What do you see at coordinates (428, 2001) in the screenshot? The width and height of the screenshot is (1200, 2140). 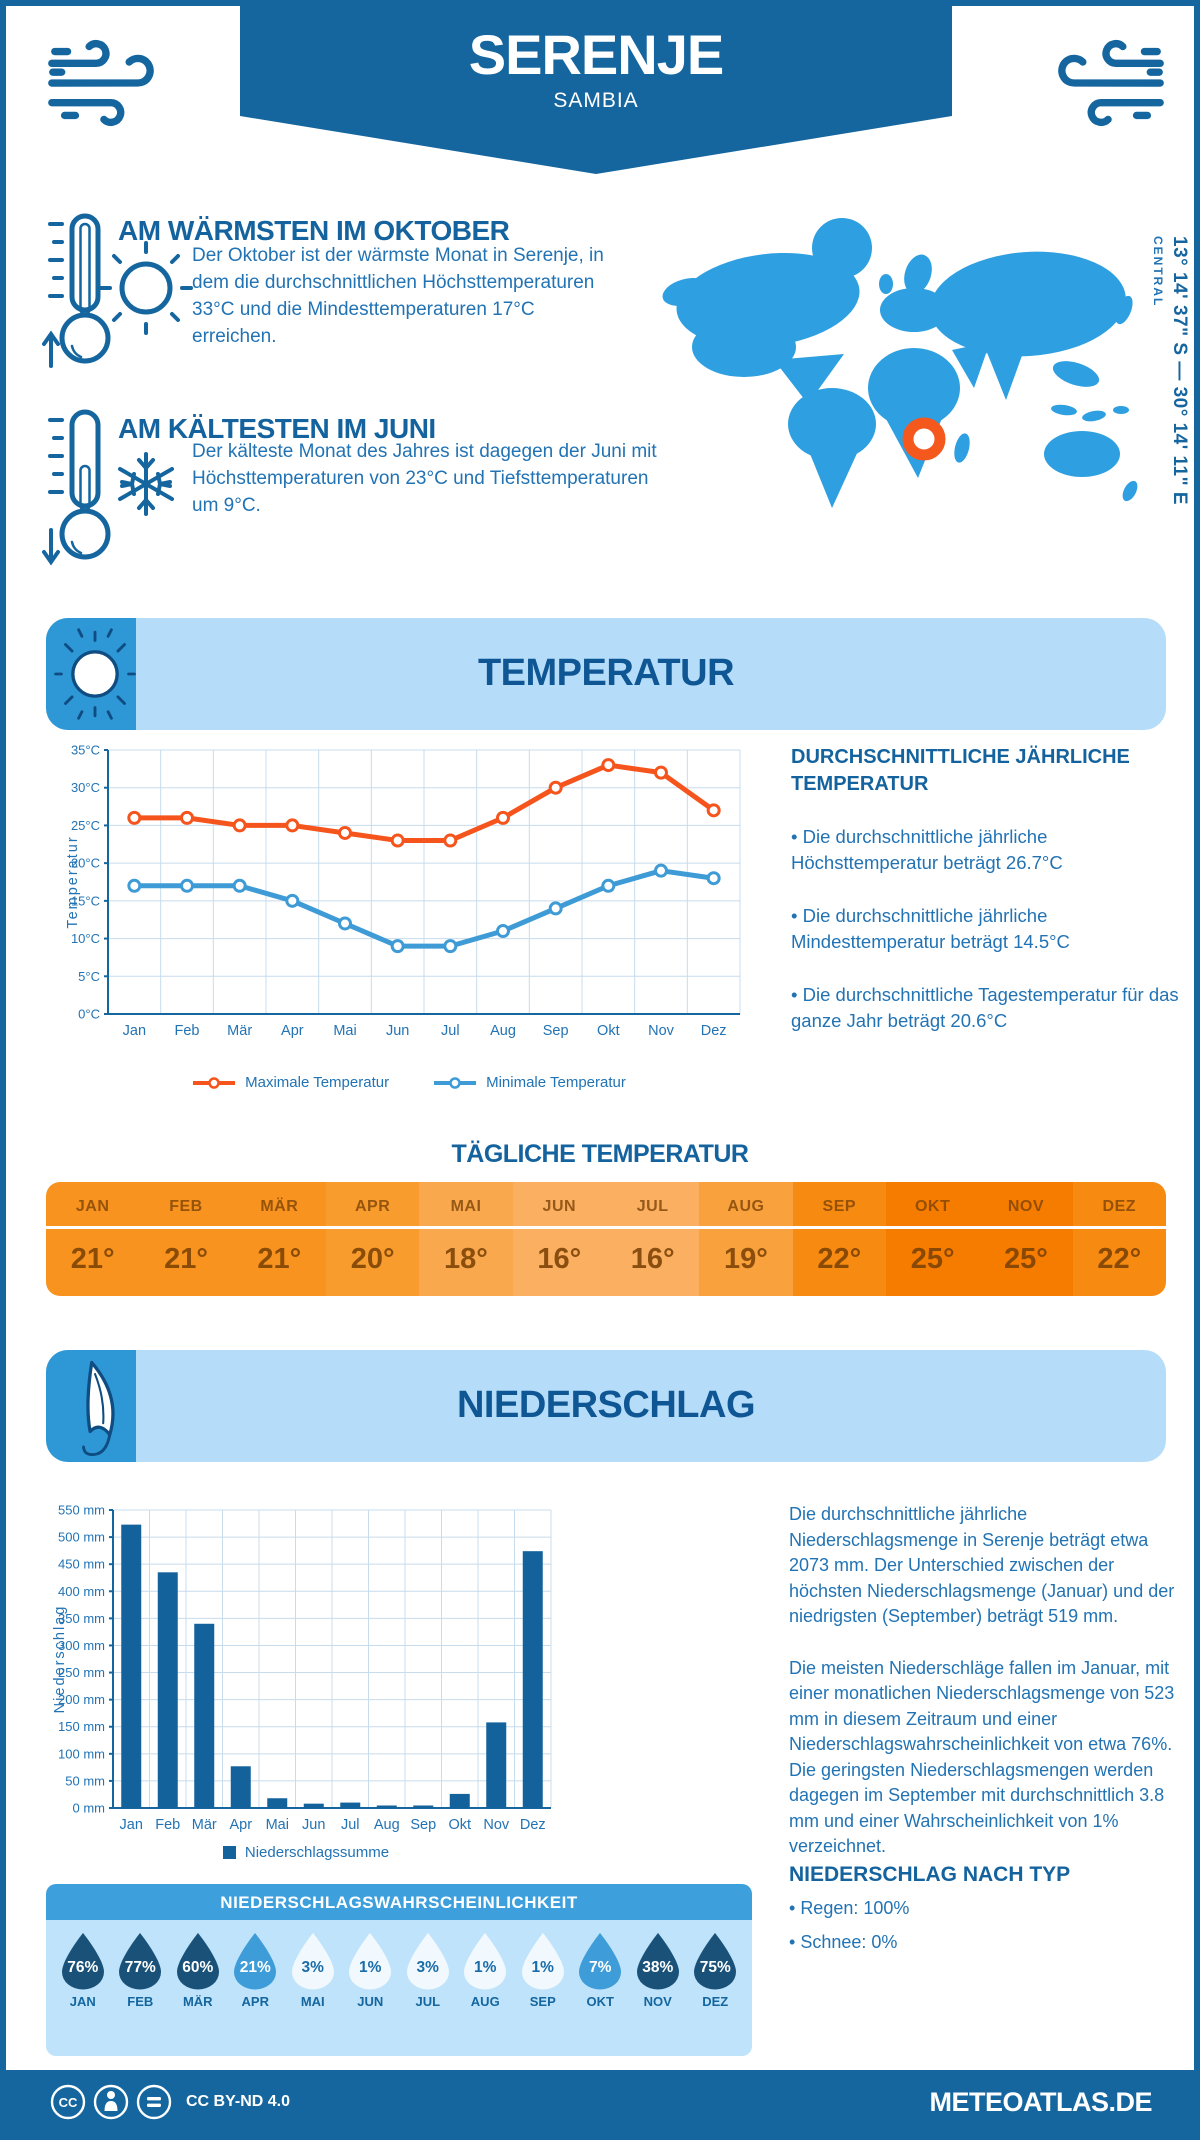 I see `probability-month-label: JUL` at bounding box center [428, 2001].